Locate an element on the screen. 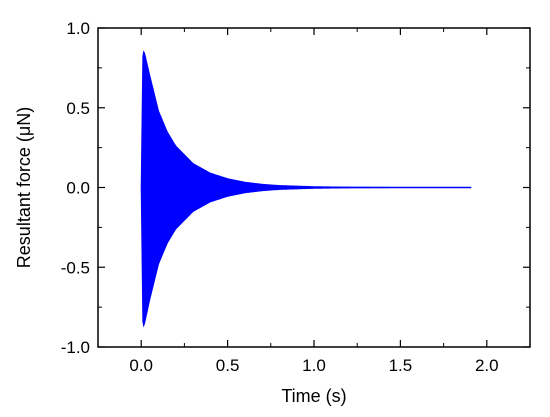 This screenshot has width=550, height=417. y-tick-label: 0.5 is located at coordinates (78, 108).